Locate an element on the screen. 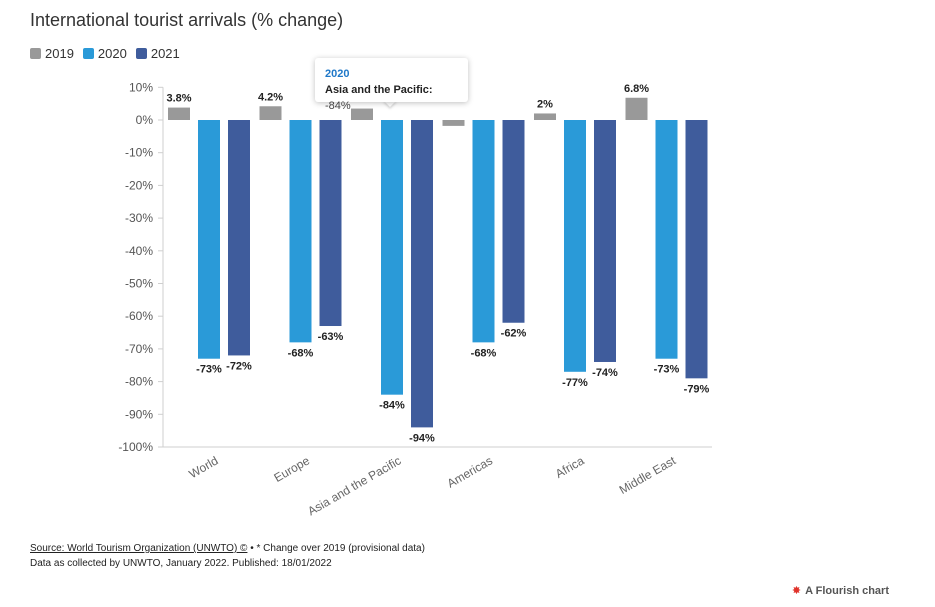 This screenshot has width=935, height=607. legend-swatch-2021 is located at coordinates (141, 53).